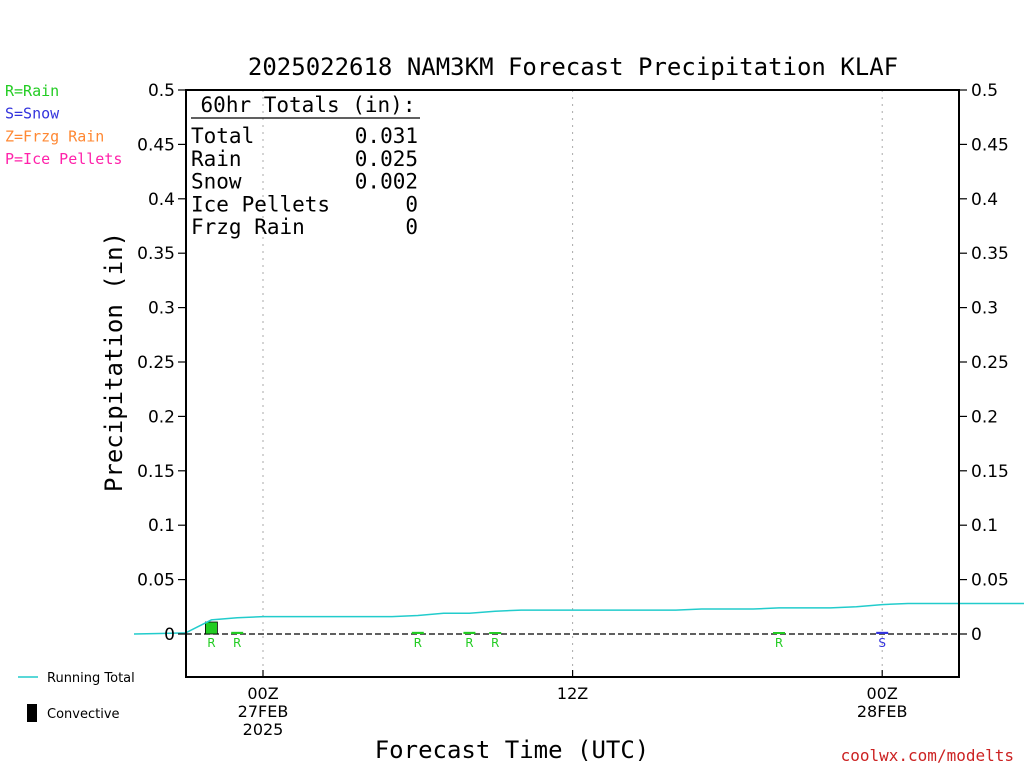 The image size is (1024, 768). What do you see at coordinates (161, 309) in the screenshot?
I see `ytick-left-label-6: 0.3` at bounding box center [161, 309].